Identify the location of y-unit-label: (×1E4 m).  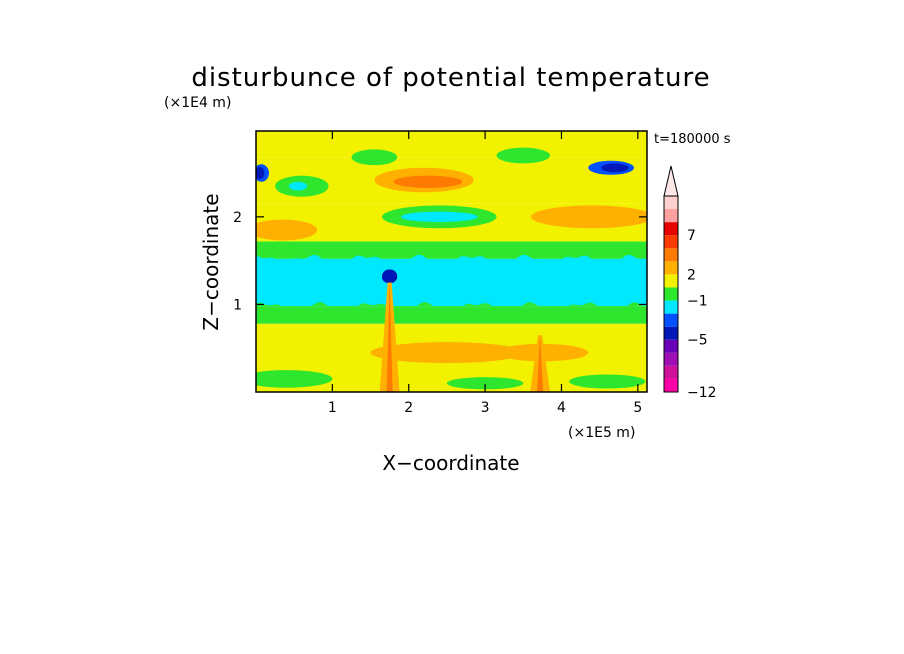
(197, 103).